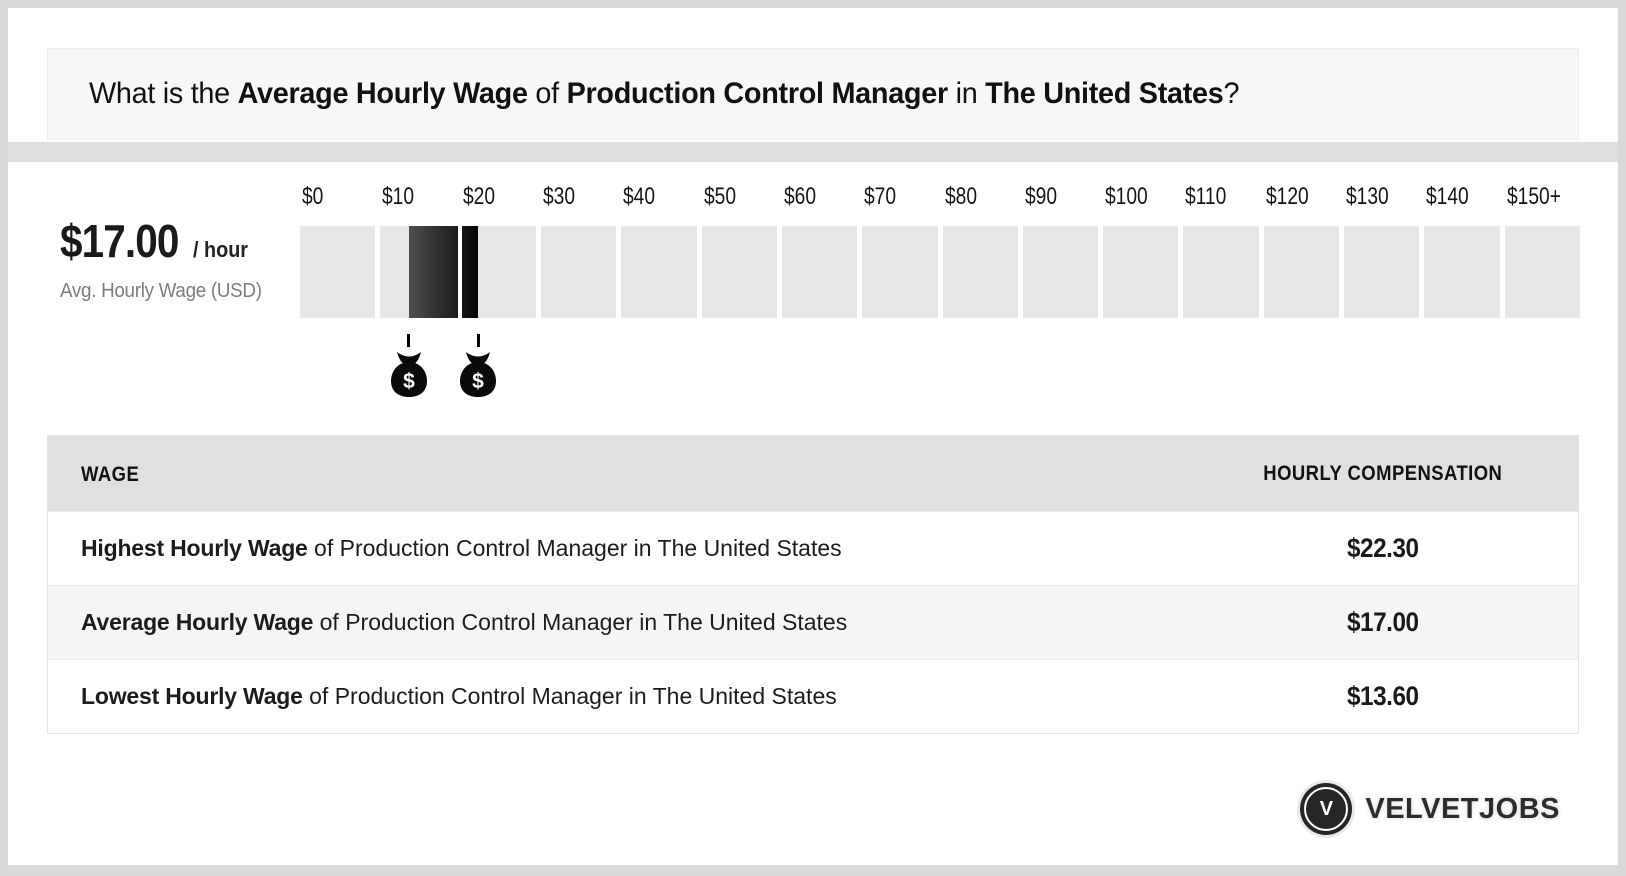 This screenshot has width=1626, height=876. I want to click on high-wage-marker: $, so click(478, 365).